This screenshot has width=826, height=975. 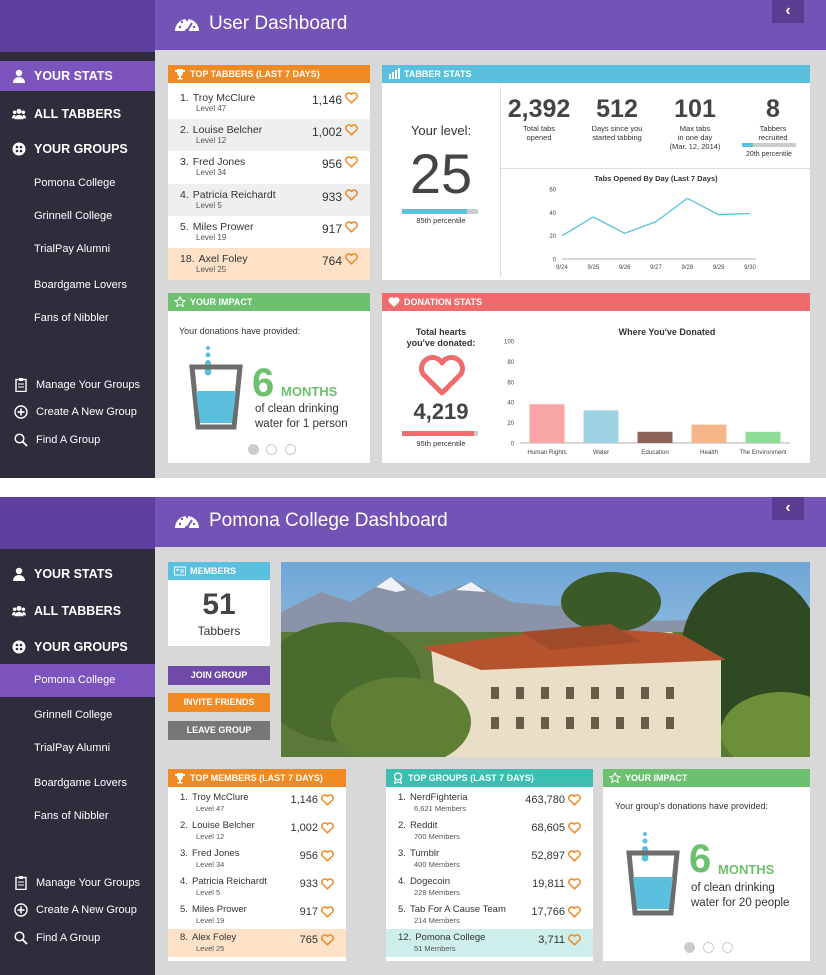 I want to click on list-item: 5. Tab For A Cause Team 214 Members 17,766, so click(x=489, y=915).